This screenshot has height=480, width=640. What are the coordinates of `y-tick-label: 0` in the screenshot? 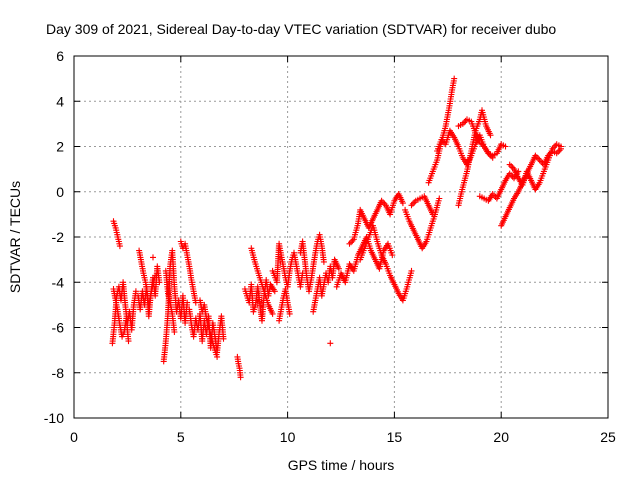 It's located at (60, 192).